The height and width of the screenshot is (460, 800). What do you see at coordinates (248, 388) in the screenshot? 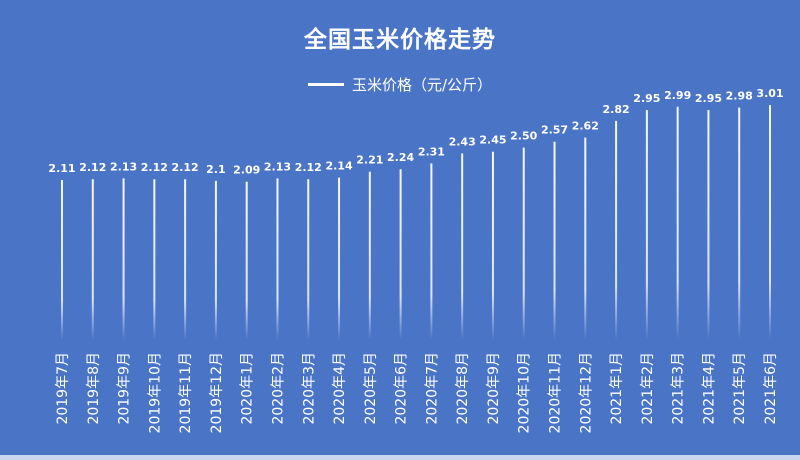
I see `x-tick-label: 2020年1月` at bounding box center [248, 388].